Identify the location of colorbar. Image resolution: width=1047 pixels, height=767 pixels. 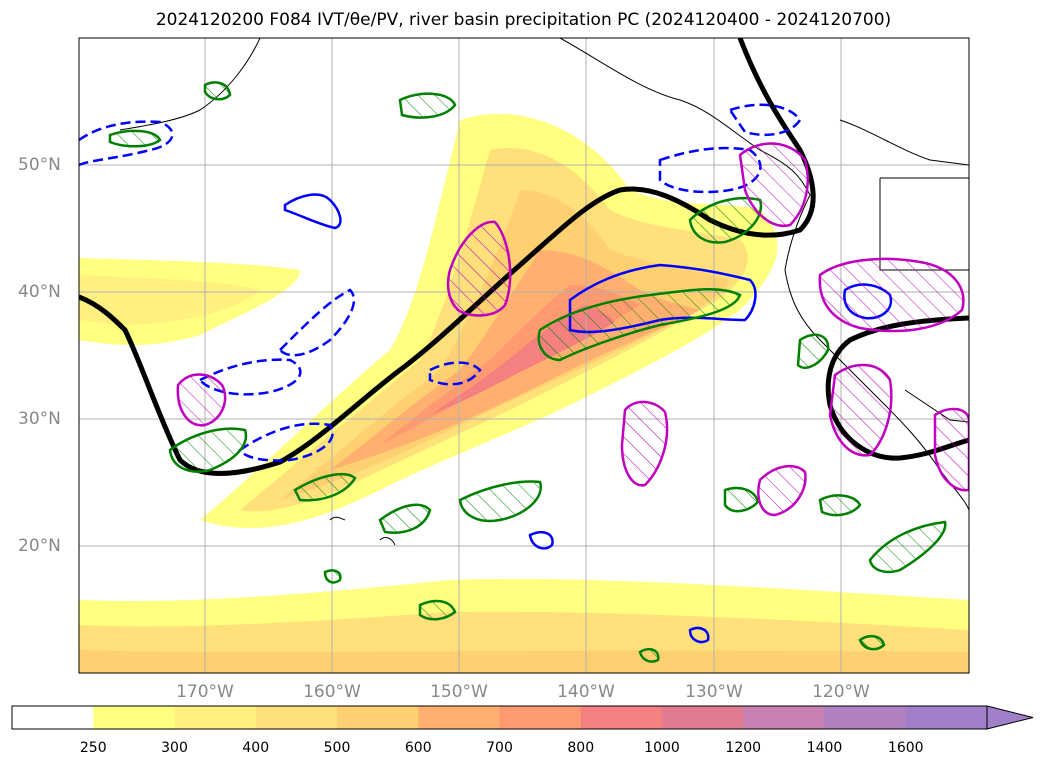
(500, 717).